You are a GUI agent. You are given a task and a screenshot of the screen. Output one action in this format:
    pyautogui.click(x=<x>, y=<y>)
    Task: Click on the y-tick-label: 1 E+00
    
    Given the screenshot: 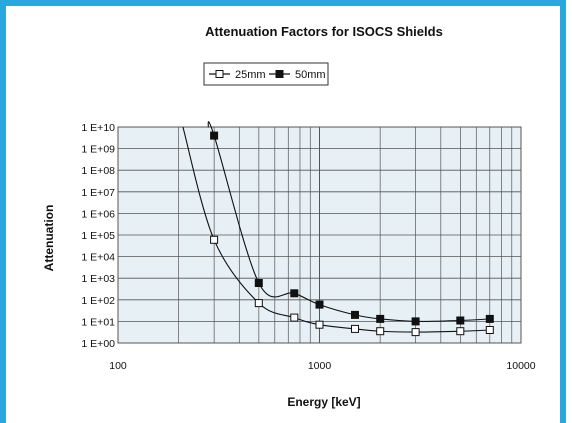 What is the action you would take?
    pyautogui.click(x=98, y=344)
    